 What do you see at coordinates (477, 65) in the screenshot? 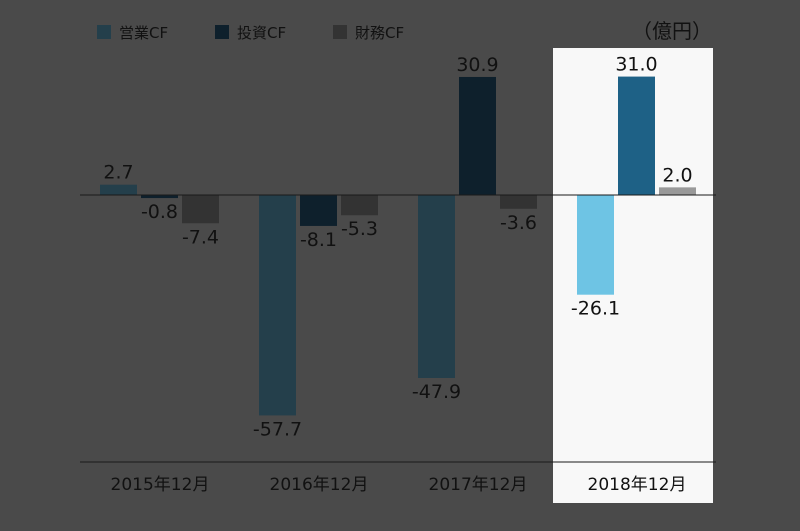
I see `data-label-2-3: 30.9` at bounding box center [477, 65].